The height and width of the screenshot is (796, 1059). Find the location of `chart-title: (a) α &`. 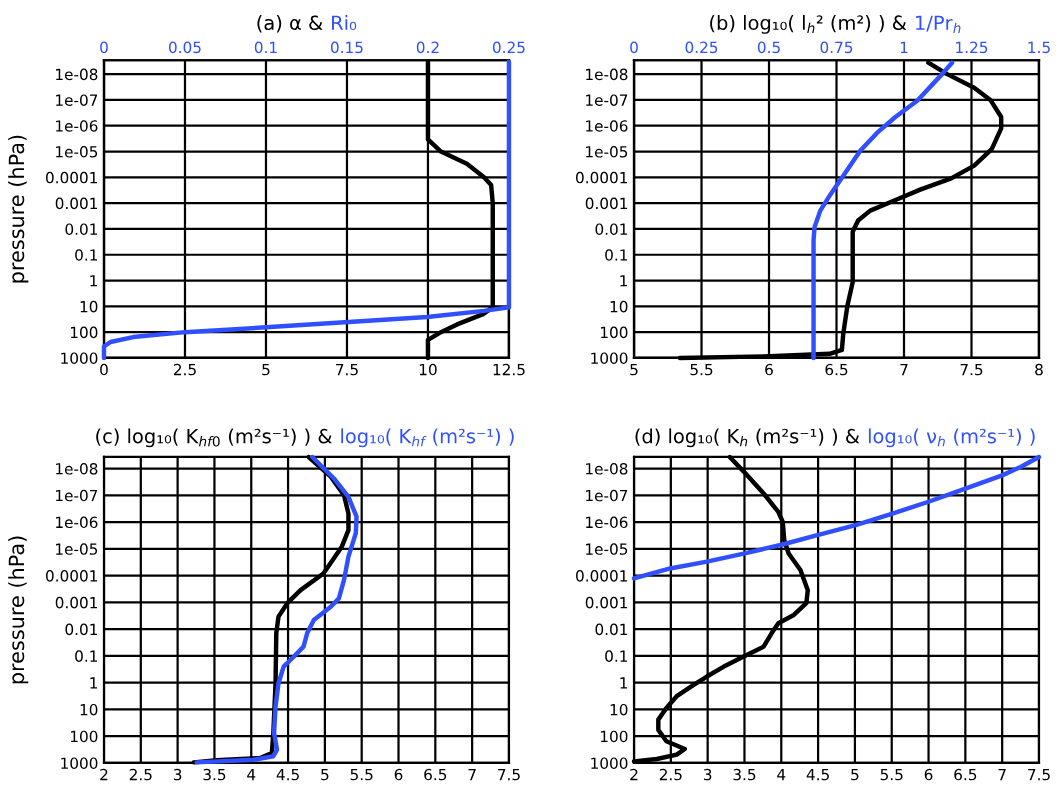

chart-title: (a) α & is located at coordinates (290, 24).